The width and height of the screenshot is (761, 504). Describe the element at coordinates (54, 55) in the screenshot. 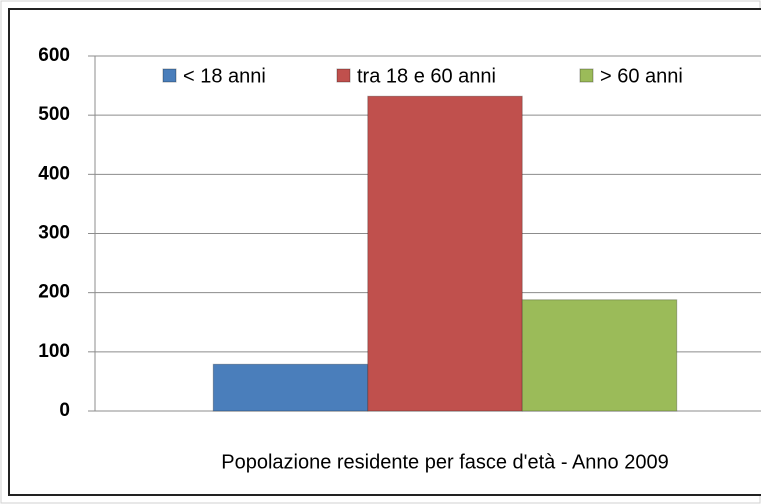

I see `y-tick-label: 600` at that location.